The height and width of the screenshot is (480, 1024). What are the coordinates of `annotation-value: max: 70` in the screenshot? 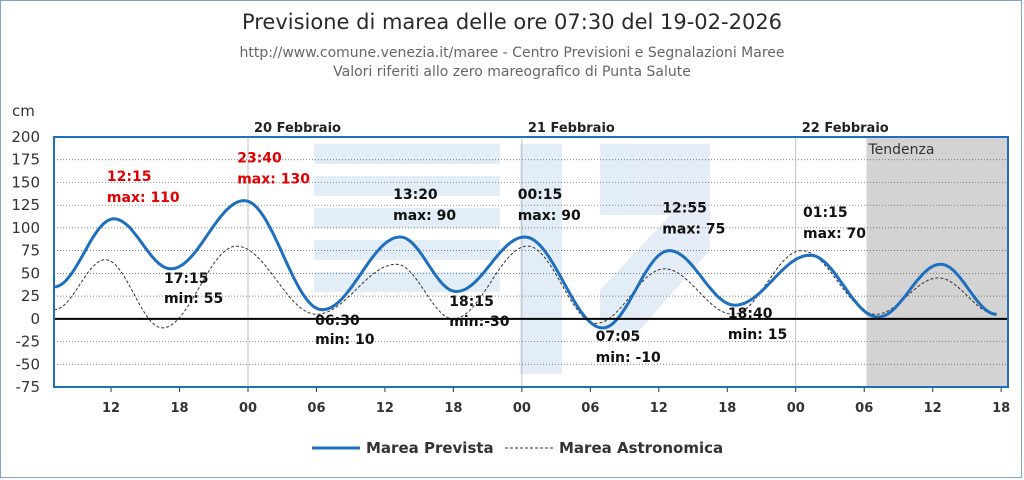 It's located at (834, 234).